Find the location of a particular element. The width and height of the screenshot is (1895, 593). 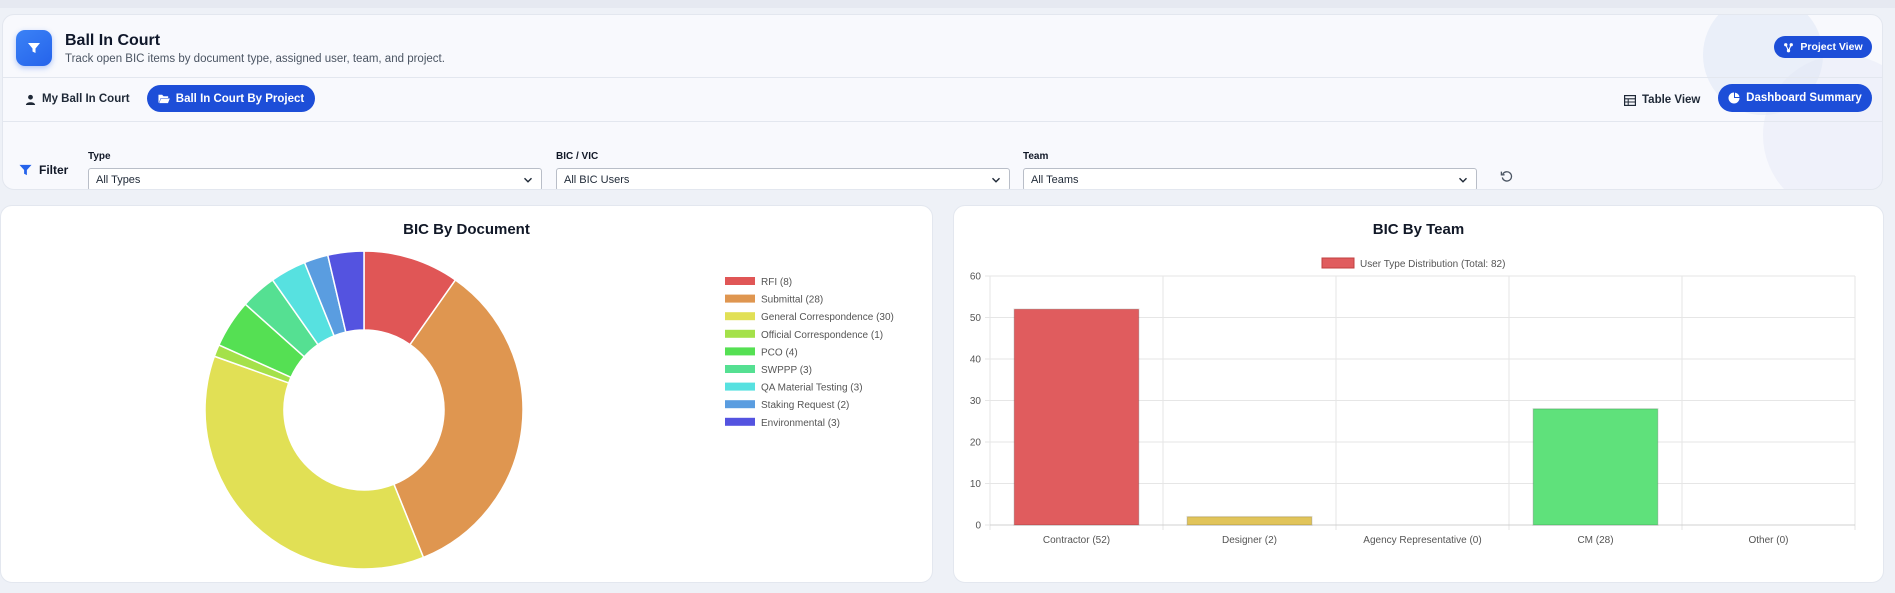

tab-my-ball-in-court: My Ball In Court is located at coordinates (77, 99).